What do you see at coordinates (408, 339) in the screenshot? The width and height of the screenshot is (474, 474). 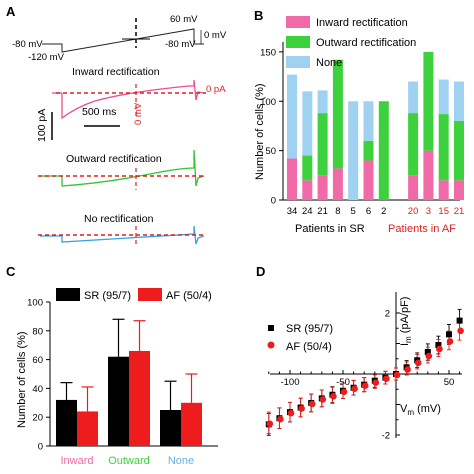 I see `d-ylabel-sub: m` at bounding box center [408, 339].